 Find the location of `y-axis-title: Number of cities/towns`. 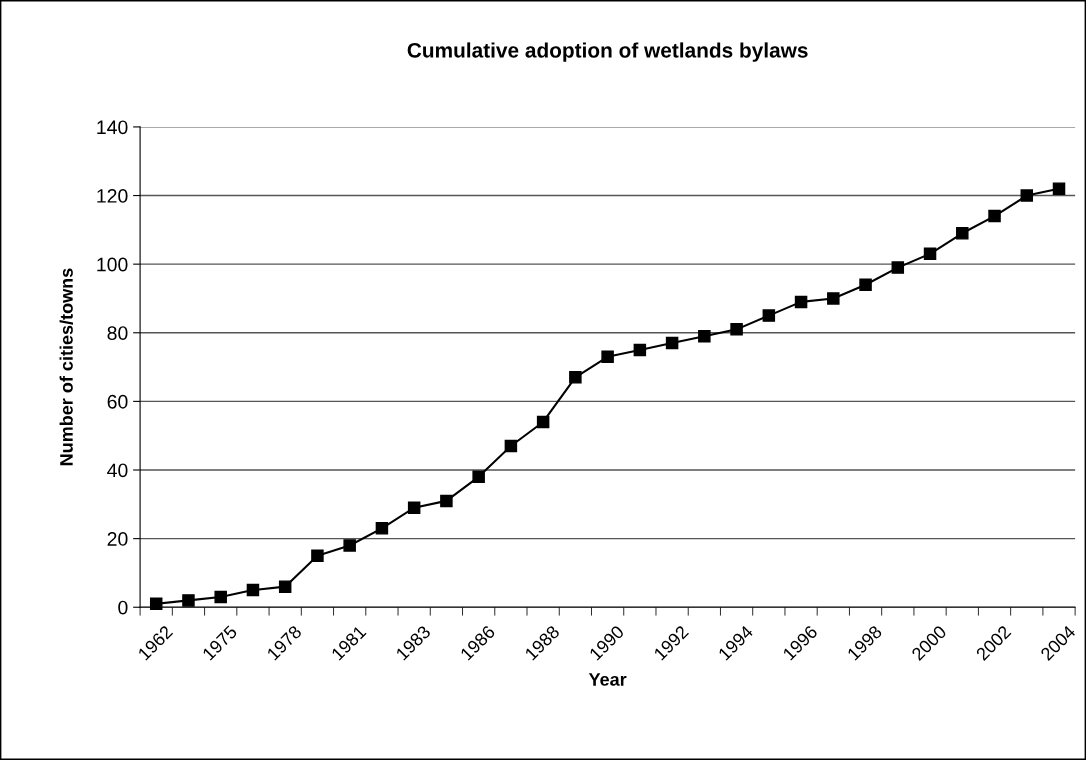

y-axis-title: Number of cities/towns is located at coordinates (66, 367).